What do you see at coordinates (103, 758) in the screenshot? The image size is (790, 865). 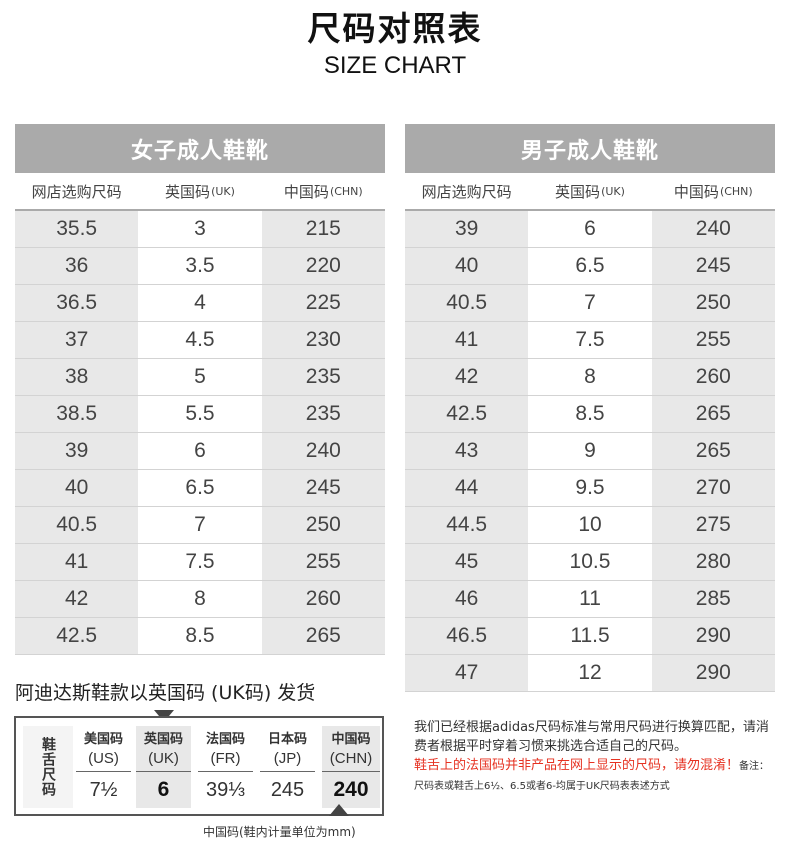 I see `label-col-code: (US)` at bounding box center [103, 758].